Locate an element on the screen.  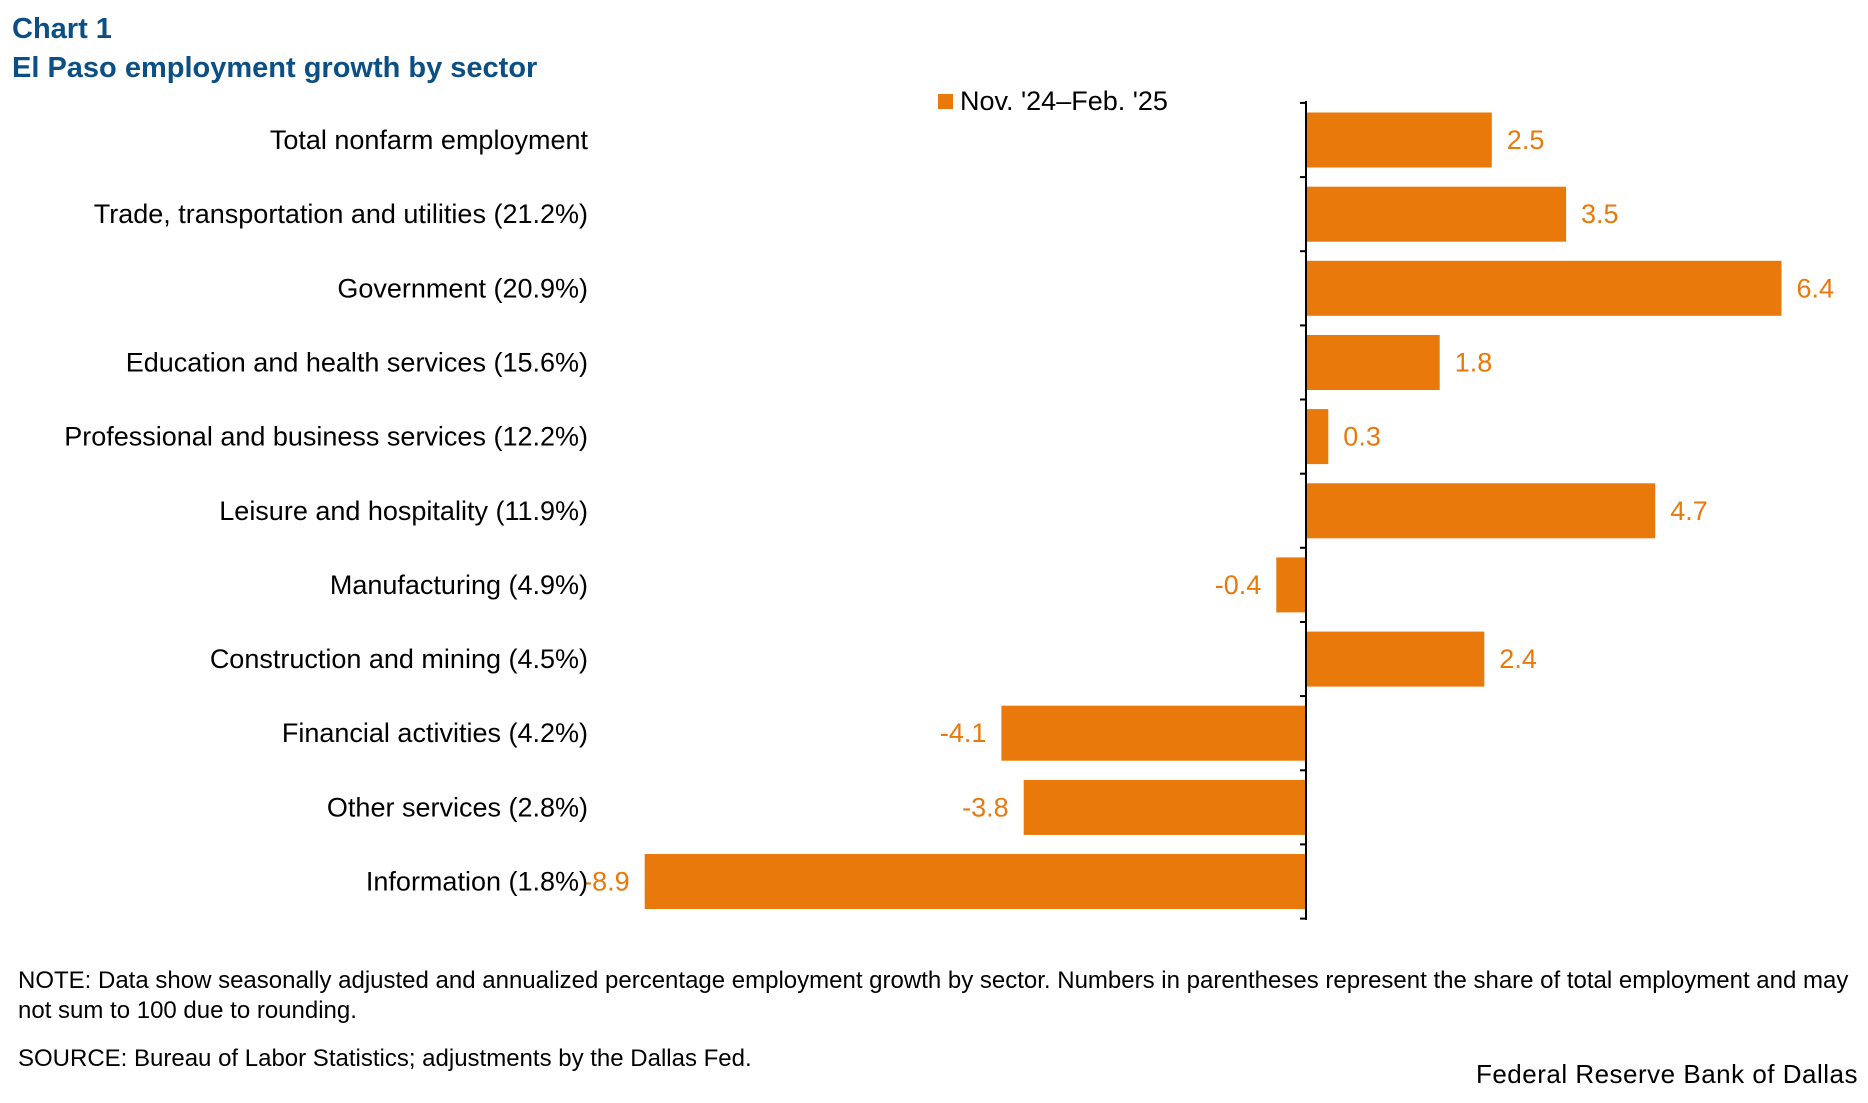
legend: Nov. '24–Feb. '25 is located at coordinates (1053, 101).